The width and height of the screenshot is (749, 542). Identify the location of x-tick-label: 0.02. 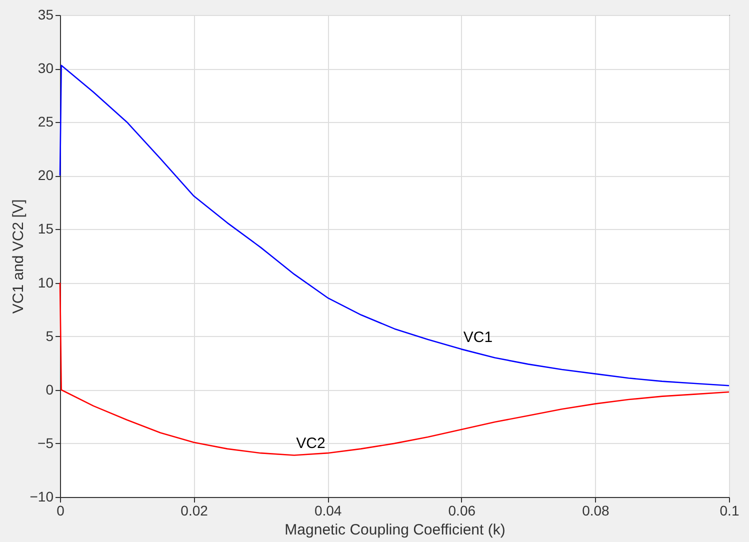
(194, 510).